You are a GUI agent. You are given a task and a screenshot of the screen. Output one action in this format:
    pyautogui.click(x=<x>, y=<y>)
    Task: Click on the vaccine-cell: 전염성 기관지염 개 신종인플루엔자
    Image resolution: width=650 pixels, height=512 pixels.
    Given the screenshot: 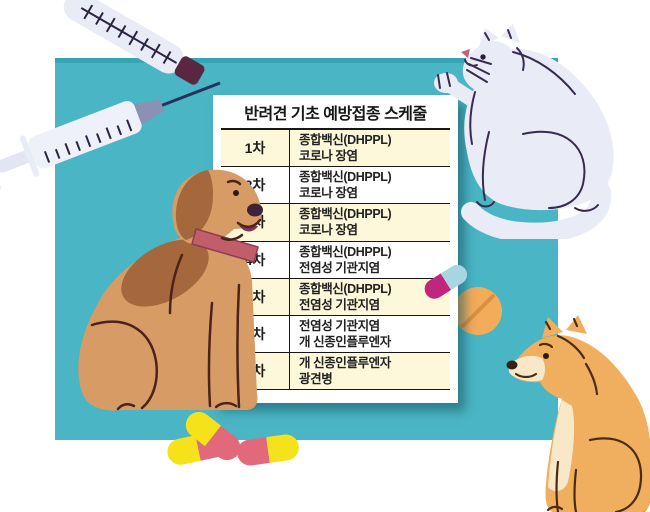 What is the action you would take?
    pyautogui.click(x=370, y=334)
    